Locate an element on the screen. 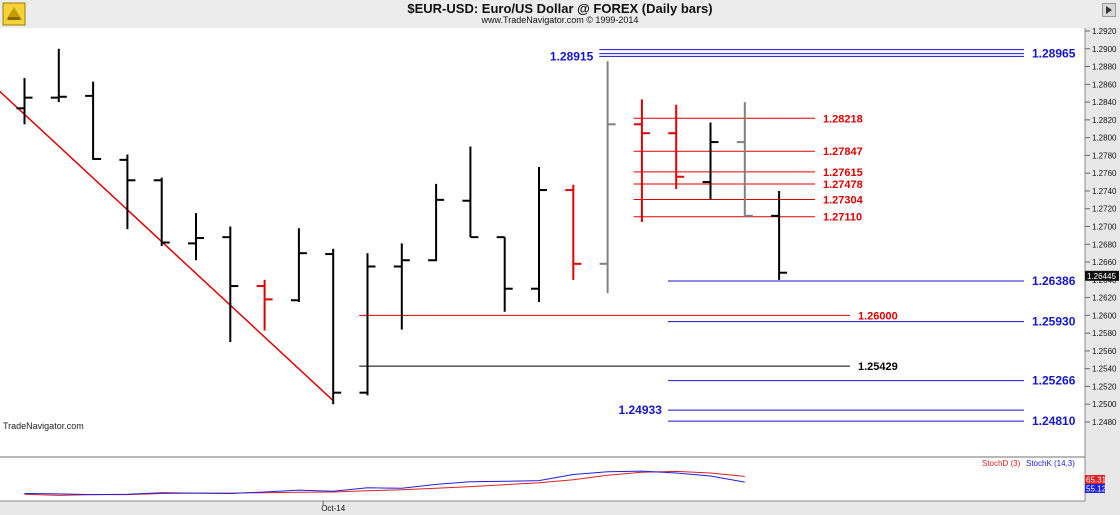  chart-subtitle: www.TradeNavigator.com © 1999-2014 is located at coordinates (560, 20).